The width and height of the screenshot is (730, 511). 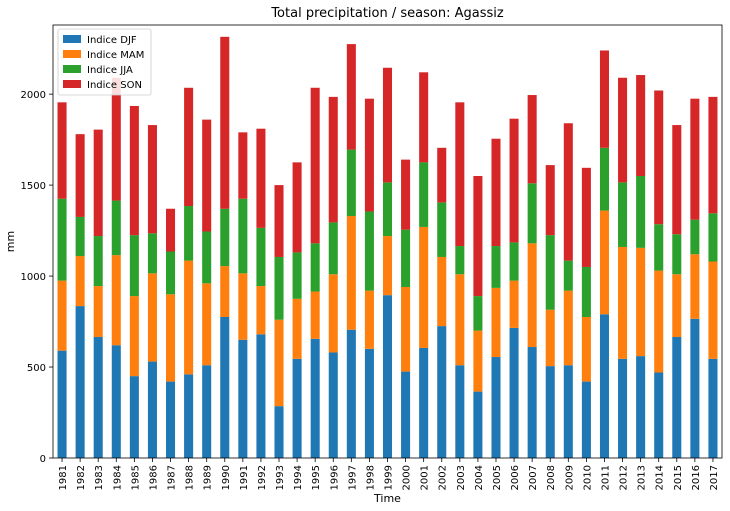 I want to click on x-tick-label-1997: 1997, so click(x=352, y=477).